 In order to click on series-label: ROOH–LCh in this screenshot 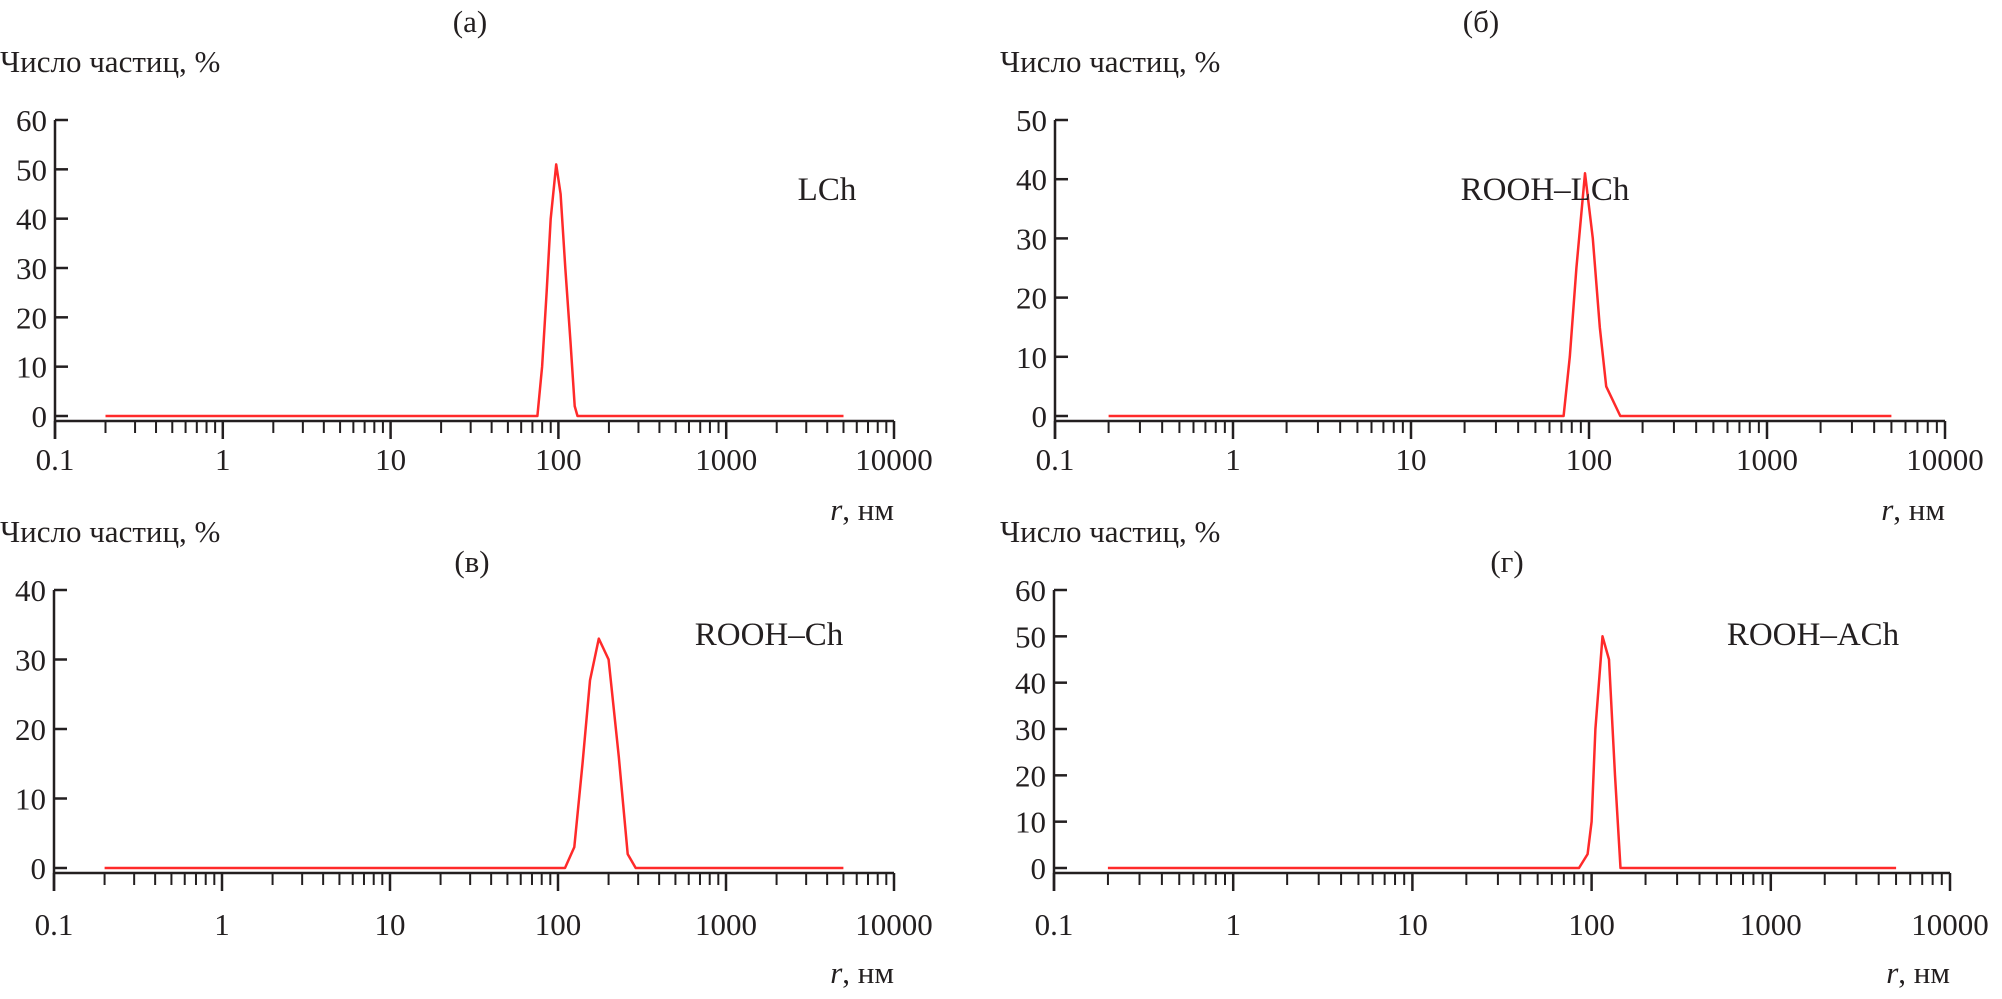, I will do `click(1545, 190)`.